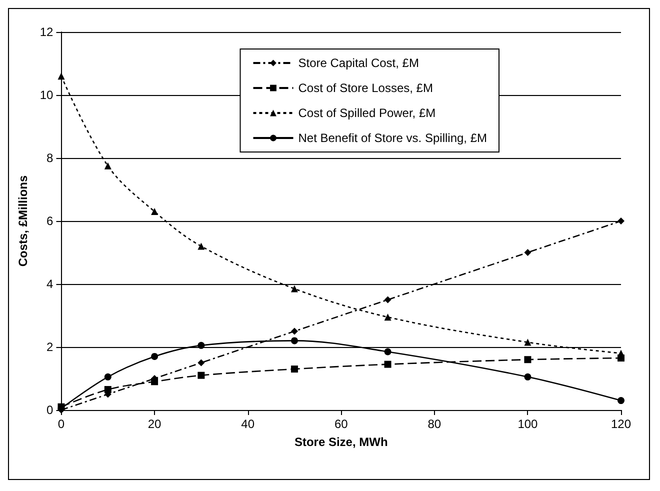  I want to click on x-tick-label: 60, so click(341, 424).